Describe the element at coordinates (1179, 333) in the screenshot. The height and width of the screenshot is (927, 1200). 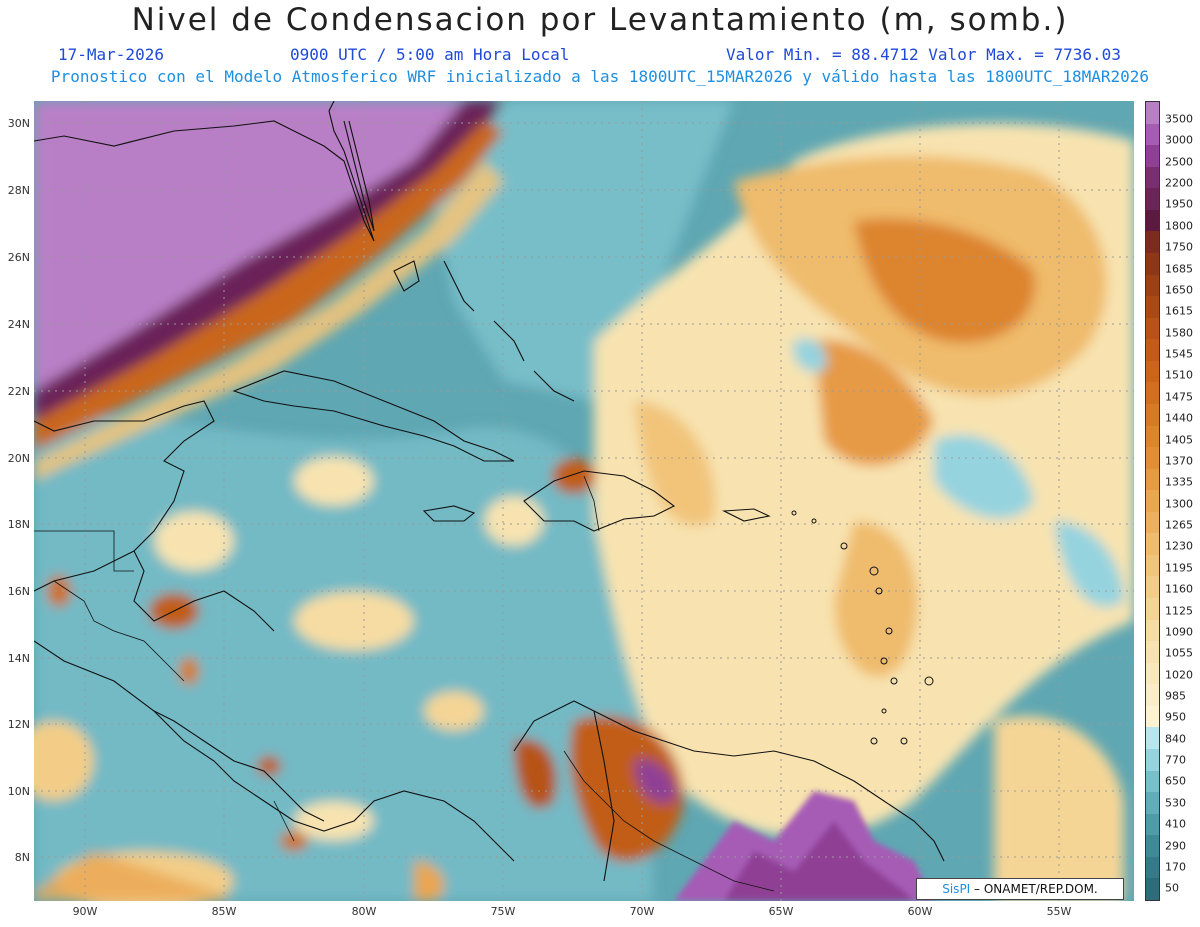
I see `colorbar-label: 1580` at that location.